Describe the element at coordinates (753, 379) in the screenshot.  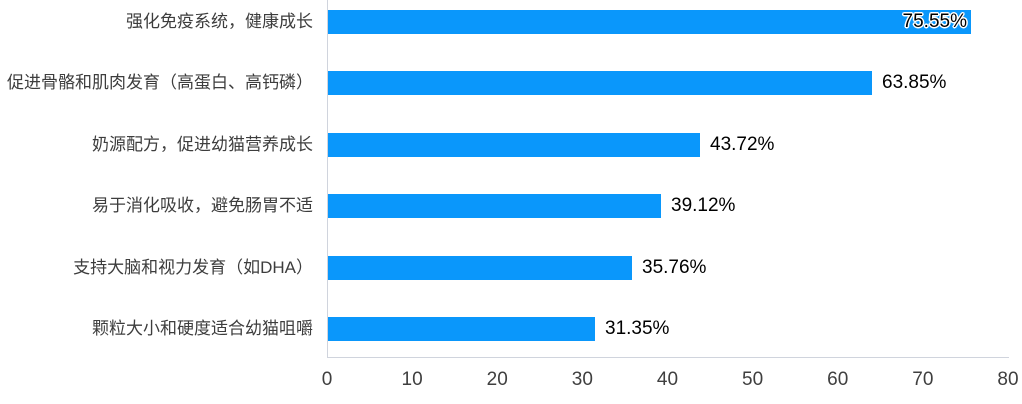
I see `x-tick-label: 50` at that location.